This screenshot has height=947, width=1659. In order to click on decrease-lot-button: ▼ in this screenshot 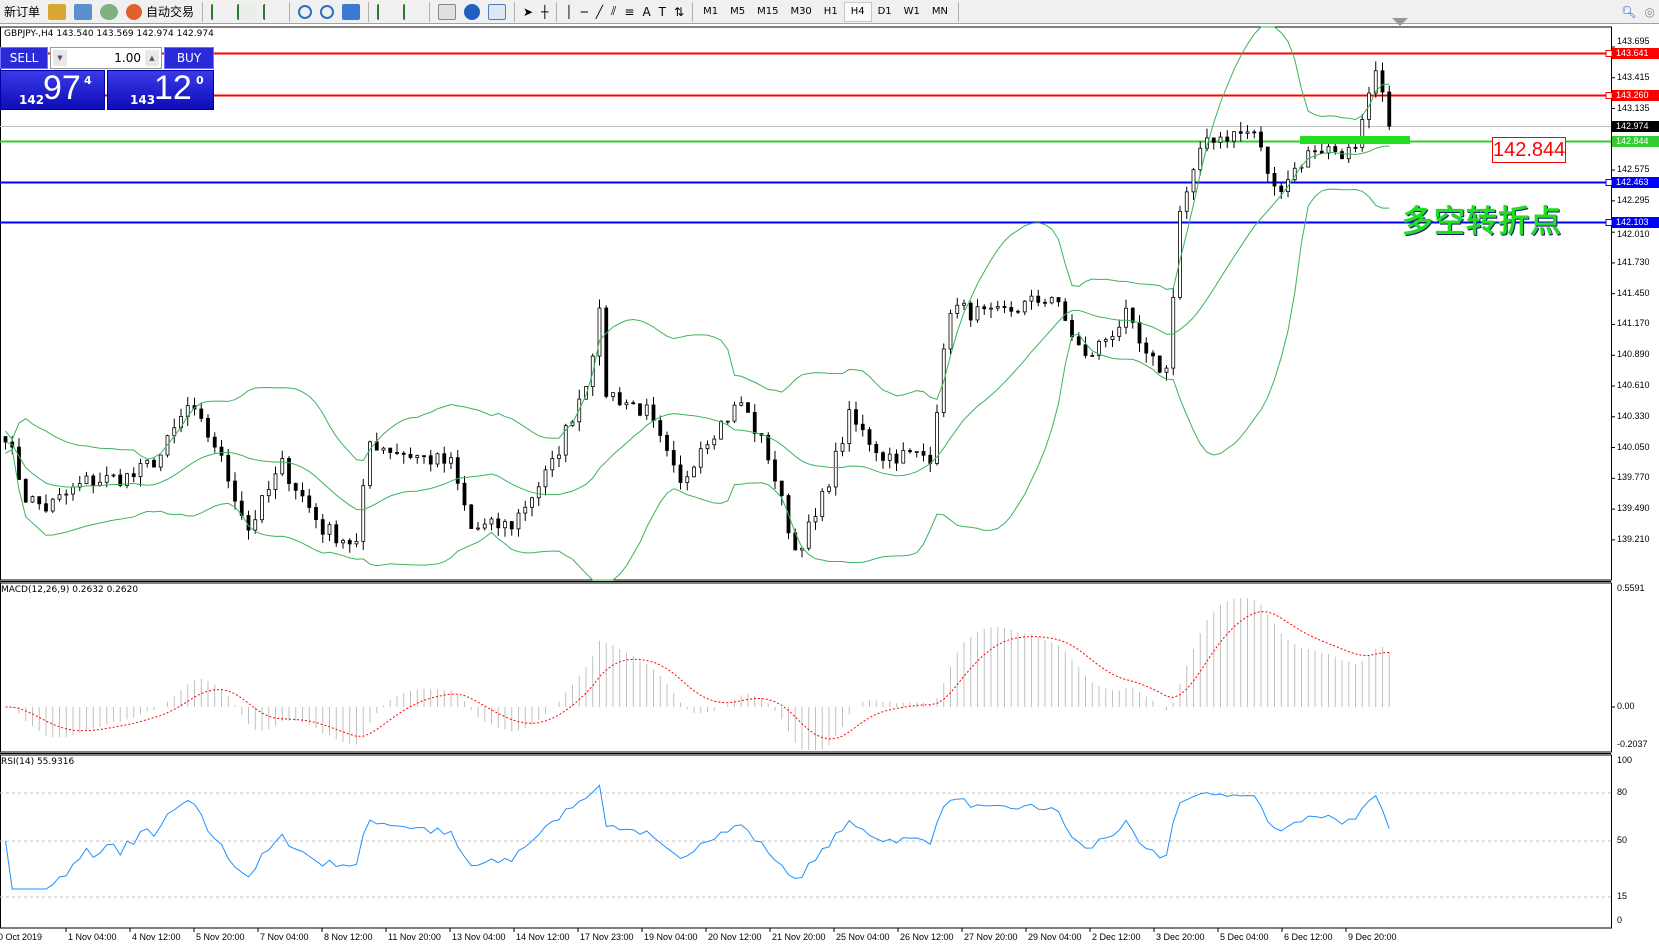, I will do `click(60, 58)`.